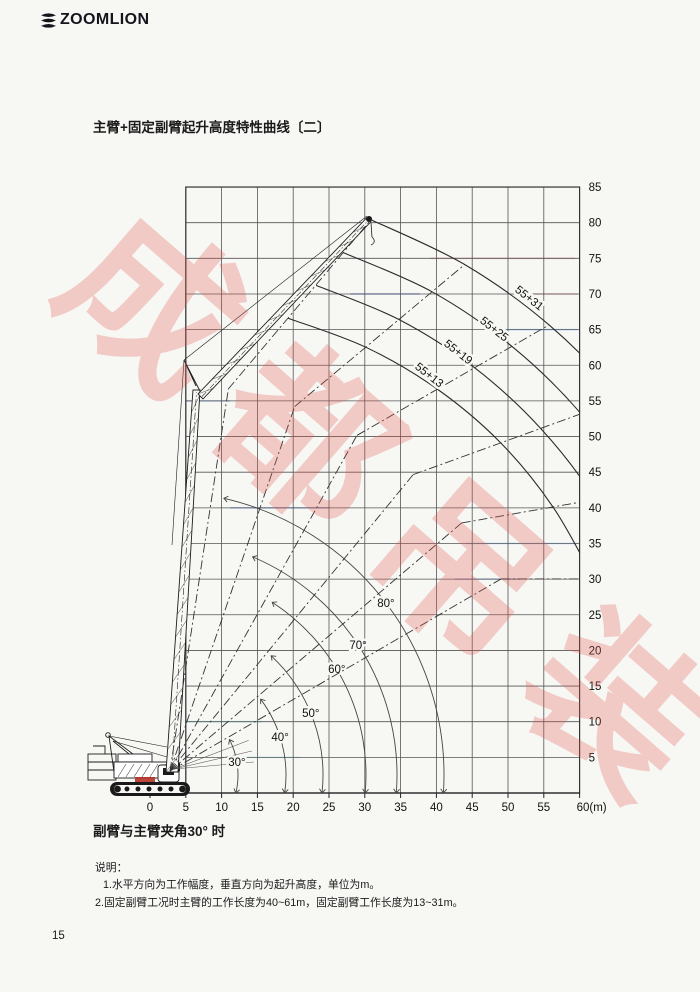  Describe the element at coordinates (385, 604) in the screenshot. I see `angle-label-80: 80°` at that location.